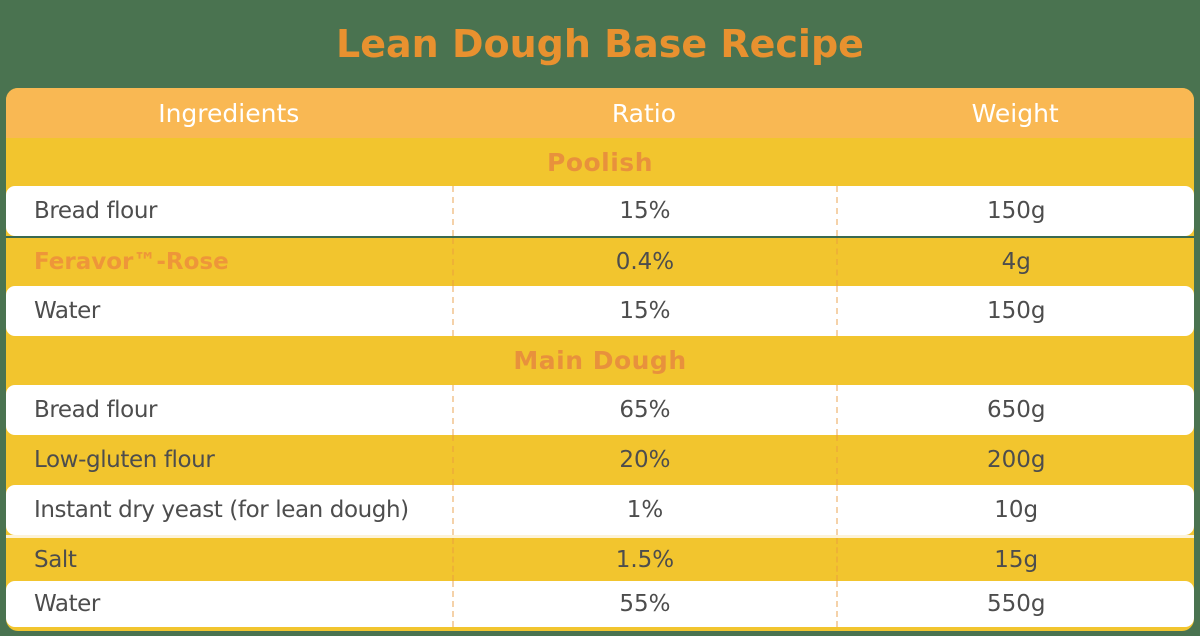 This screenshot has width=1200, height=636. I want to click on ratio-cell: 20%, so click(644, 460).